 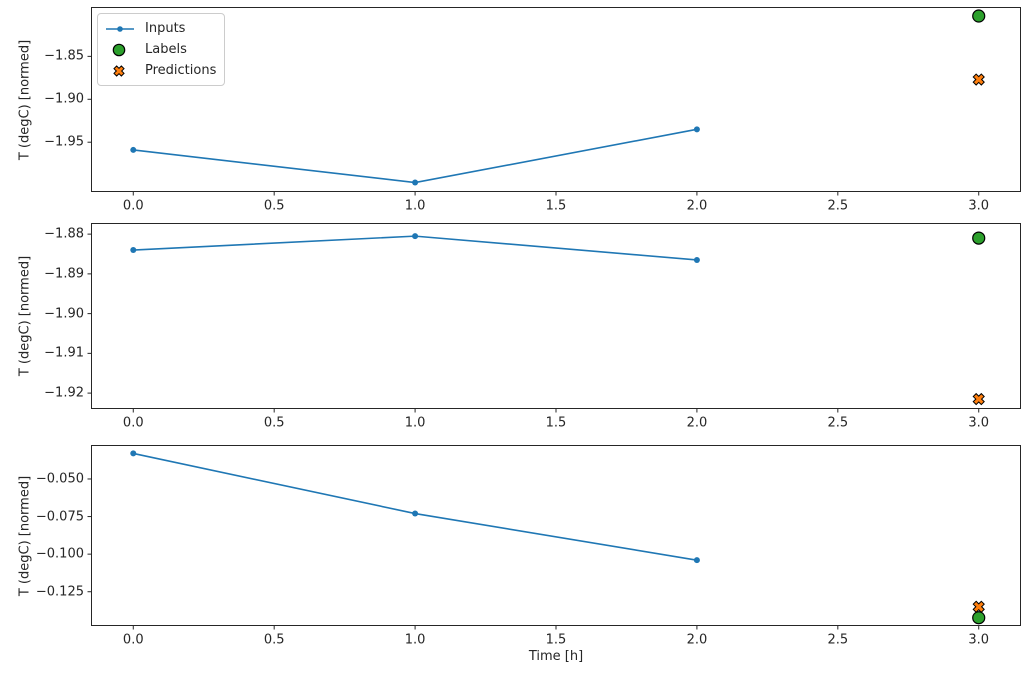 I want to click on legend-item-labels: Labels, so click(x=160, y=49).